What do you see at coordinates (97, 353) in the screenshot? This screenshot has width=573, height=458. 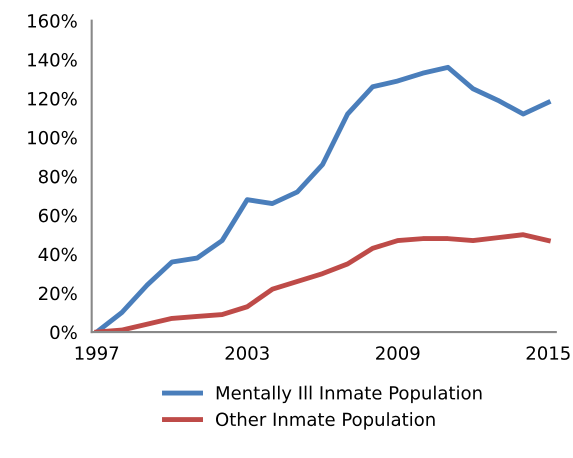 I see `x-tick-label: 1997` at bounding box center [97, 353].